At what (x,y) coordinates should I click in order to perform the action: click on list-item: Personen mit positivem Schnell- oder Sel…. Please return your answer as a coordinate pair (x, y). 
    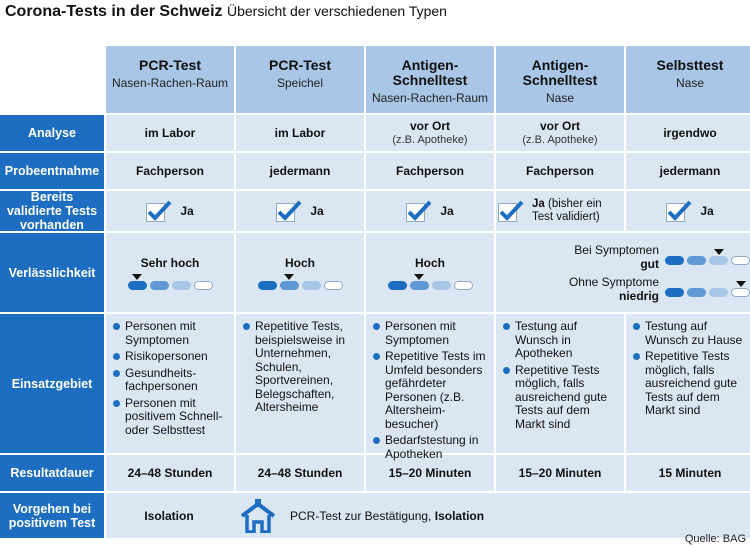
    Looking at the image, I should click on (170, 417).